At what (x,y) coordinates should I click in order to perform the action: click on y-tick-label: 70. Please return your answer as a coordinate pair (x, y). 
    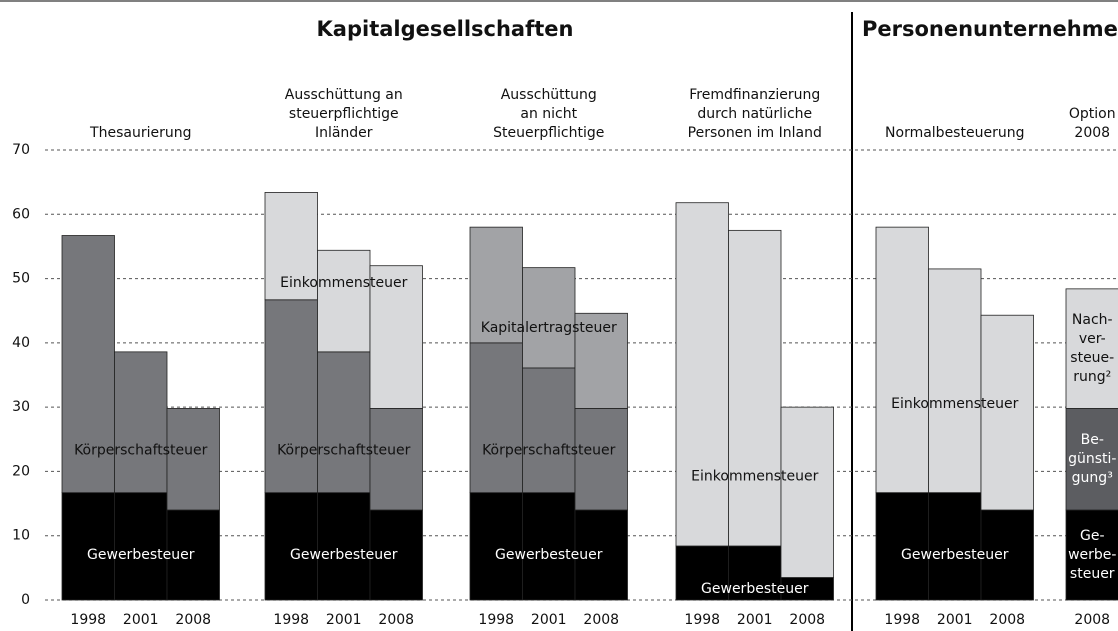
    Looking at the image, I should click on (21, 150).